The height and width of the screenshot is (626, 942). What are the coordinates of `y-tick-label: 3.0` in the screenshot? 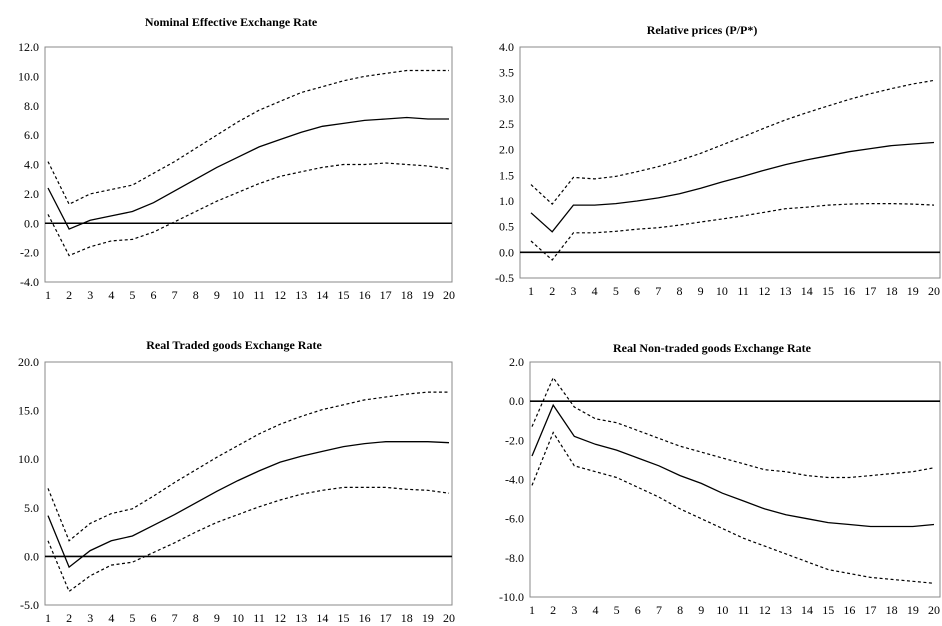 It's located at (506, 98).